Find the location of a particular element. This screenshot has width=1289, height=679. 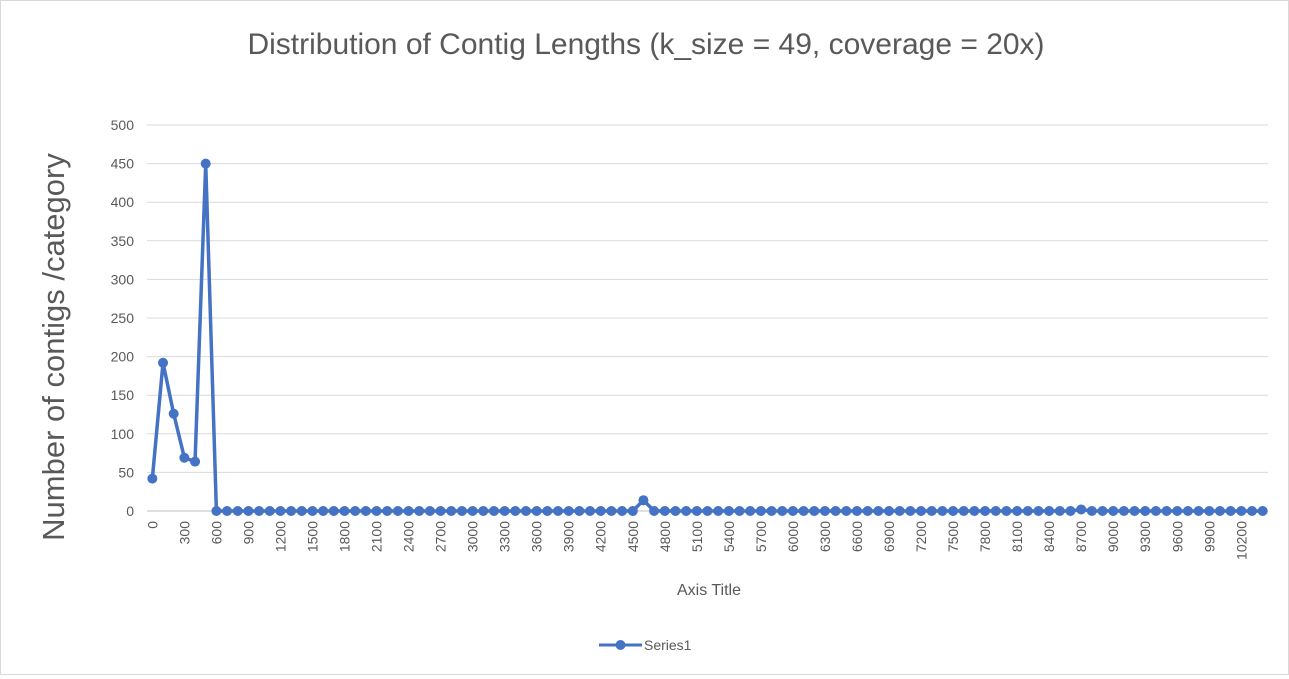

x-tick-label-4500: 4500 is located at coordinates (633, 536).